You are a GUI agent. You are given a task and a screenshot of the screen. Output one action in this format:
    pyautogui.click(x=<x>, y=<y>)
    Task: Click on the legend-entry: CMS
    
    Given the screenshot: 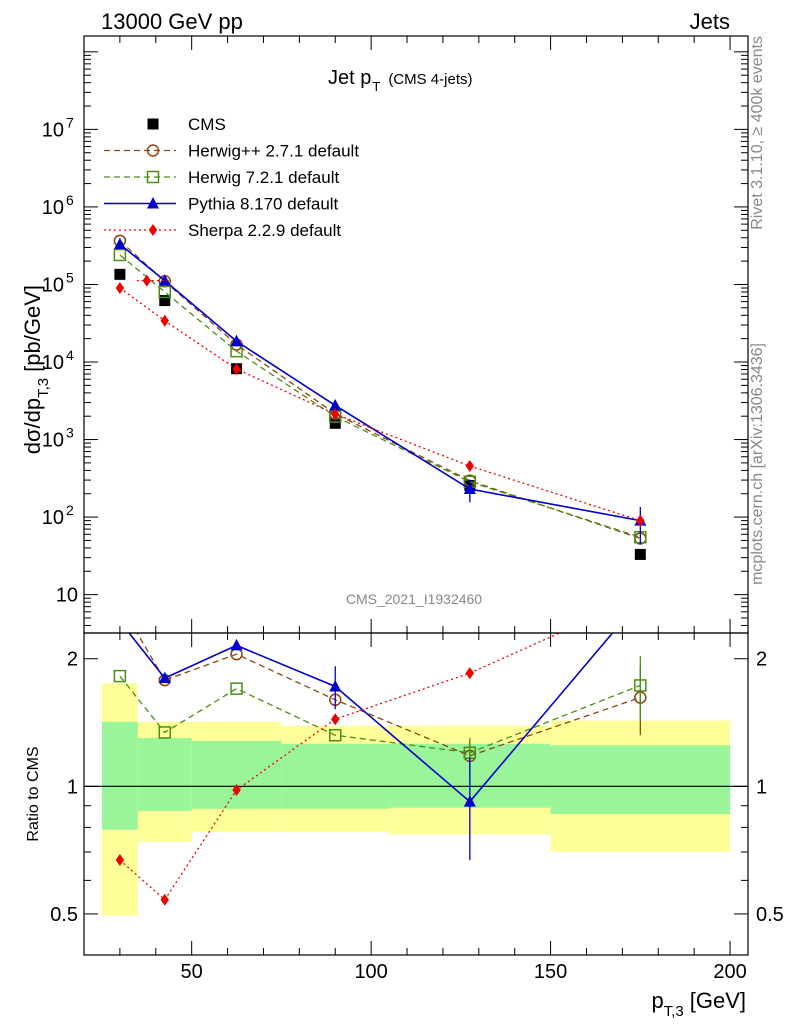 What is the action you would take?
    pyautogui.click(x=186, y=124)
    